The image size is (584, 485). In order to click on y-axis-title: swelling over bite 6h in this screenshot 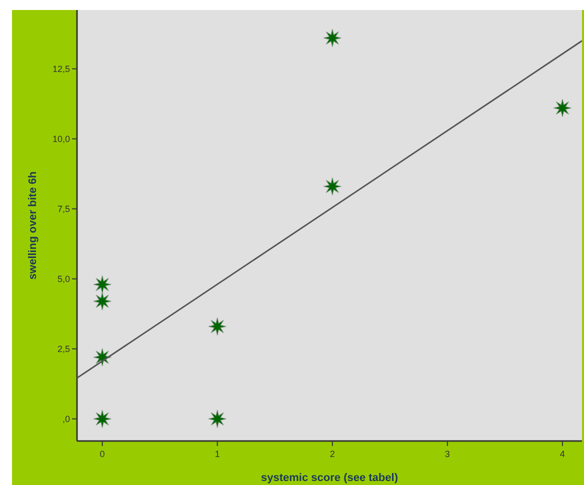, I will do `click(33, 225)`.